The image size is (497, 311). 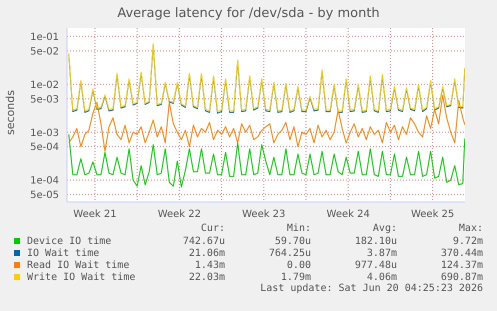 I want to click on y-axis-title: seconds, so click(x=10, y=112).